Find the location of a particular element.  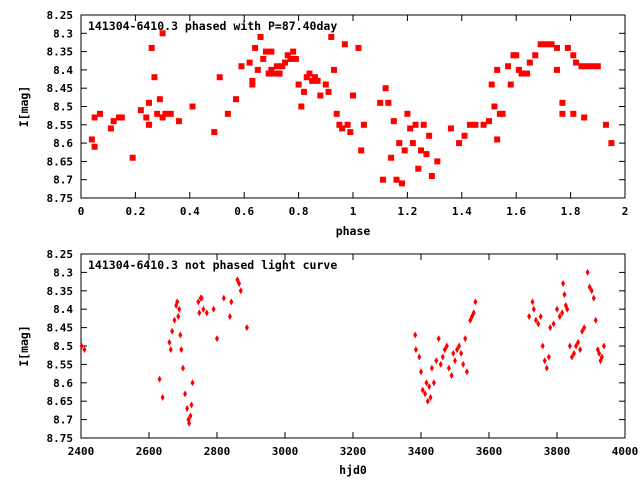

x-tick-label: 3600 is located at coordinates (489, 451).